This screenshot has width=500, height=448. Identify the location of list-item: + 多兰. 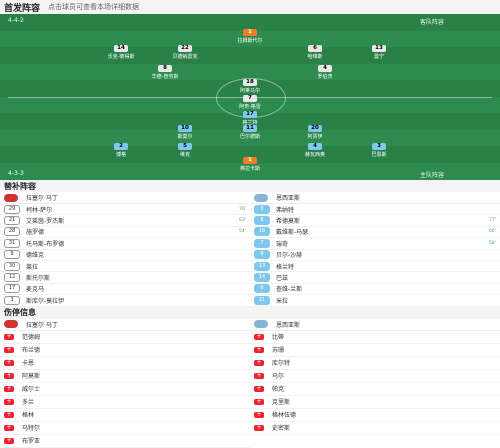
(125, 402).